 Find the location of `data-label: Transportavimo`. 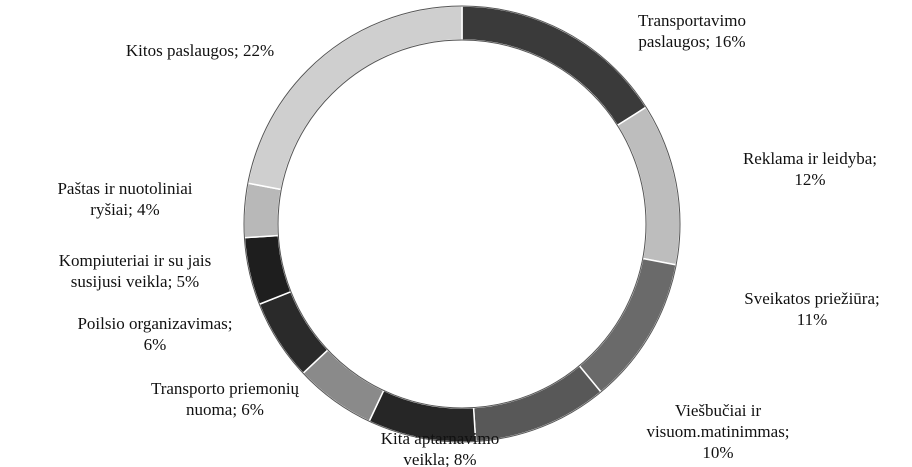

data-label: Transportavimo is located at coordinates (692, 20).